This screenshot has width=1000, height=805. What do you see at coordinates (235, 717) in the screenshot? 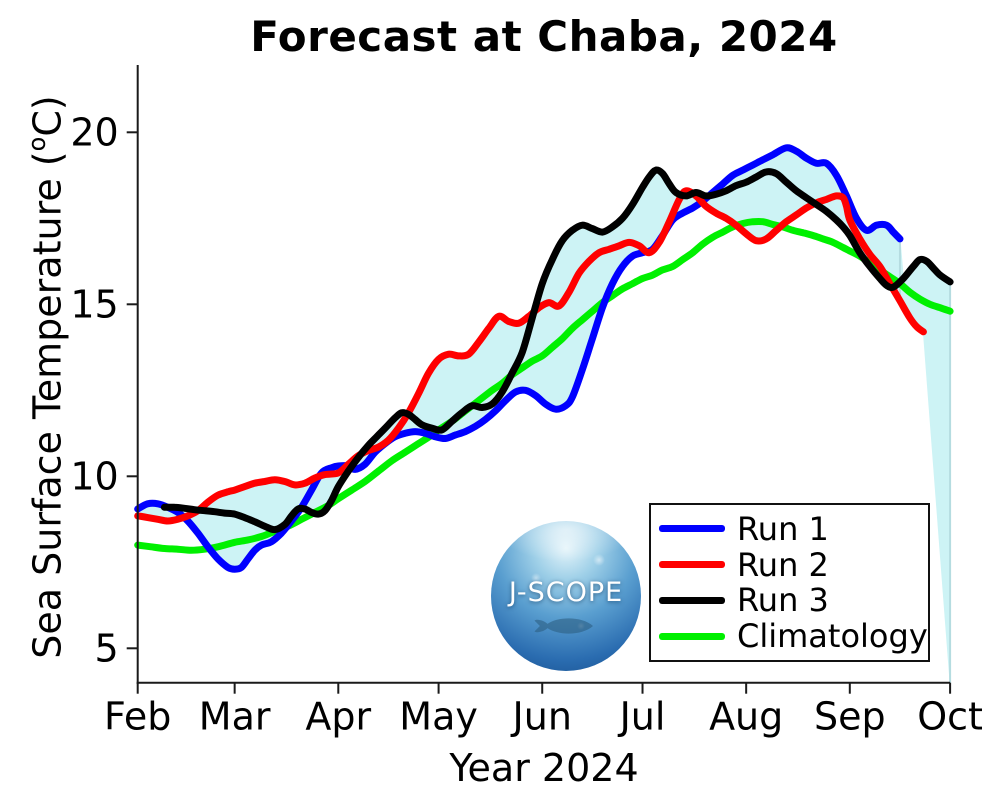
I see `x-tick-label-mar: Mar` at bounding box center [235, 717].